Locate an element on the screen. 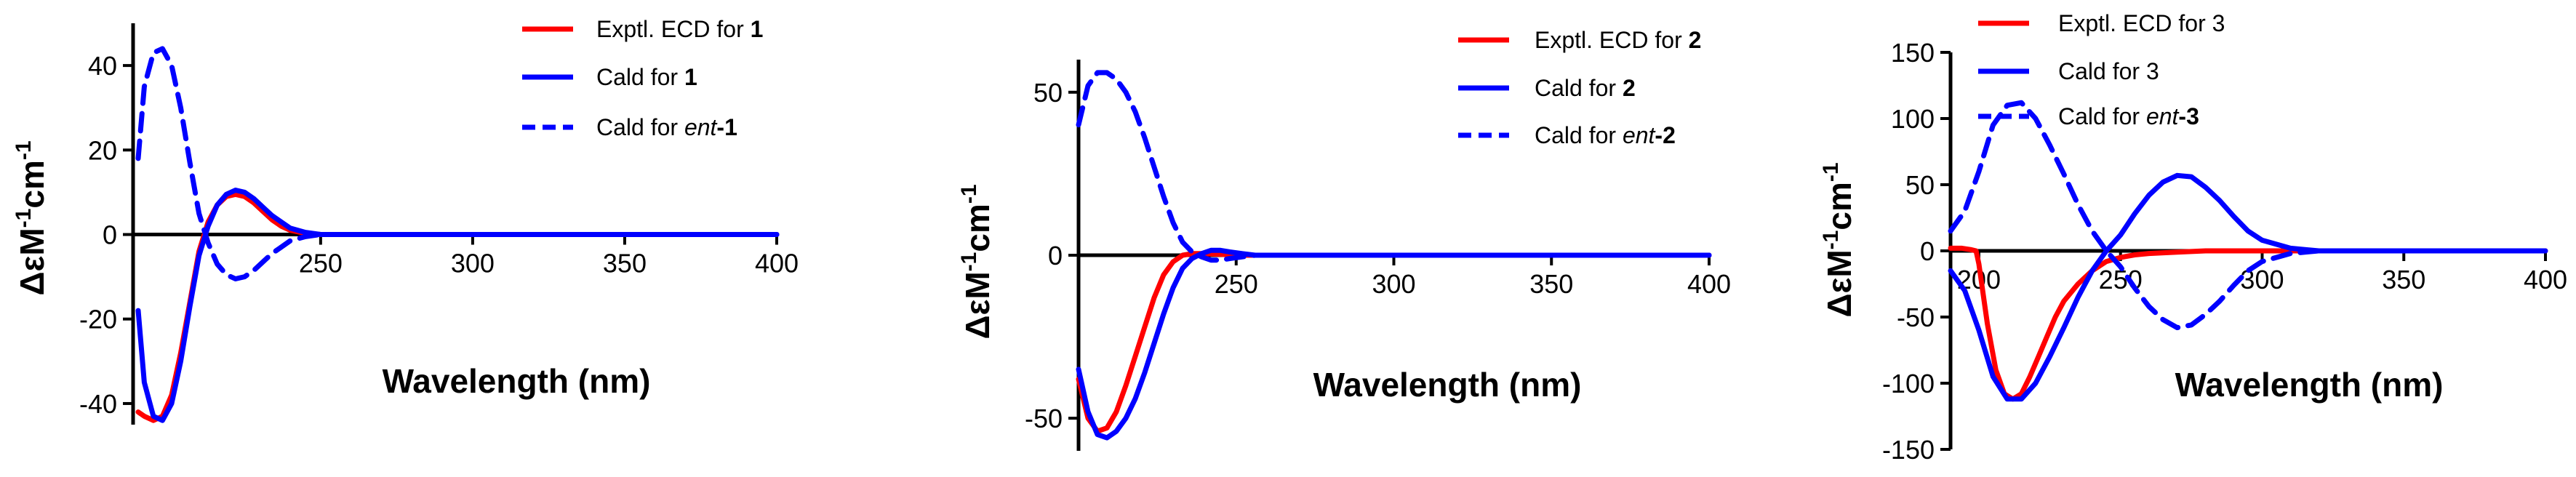  y-tick-label: -40 is located at coordinates (98, 404).